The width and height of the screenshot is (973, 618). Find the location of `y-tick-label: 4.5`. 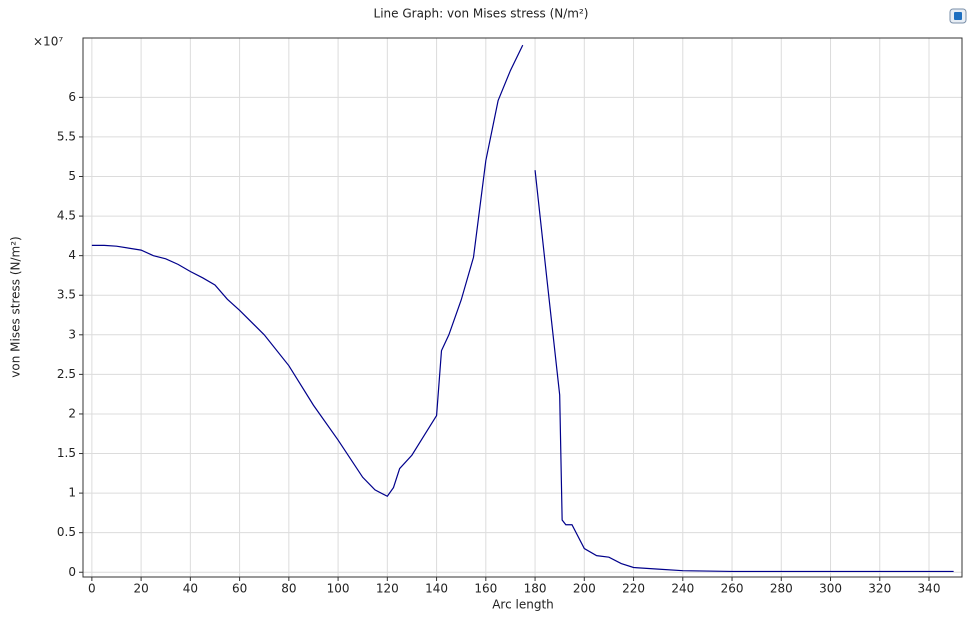

y-tick-label: 4.5 is located at coordinates (66, 216).